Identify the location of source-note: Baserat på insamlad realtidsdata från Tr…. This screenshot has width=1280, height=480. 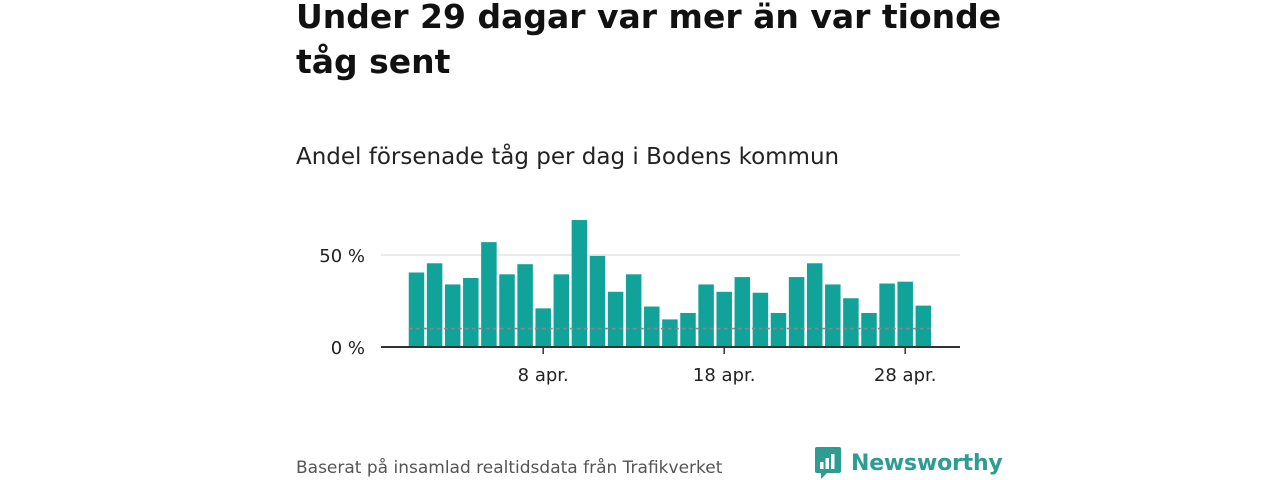
(509, 468).